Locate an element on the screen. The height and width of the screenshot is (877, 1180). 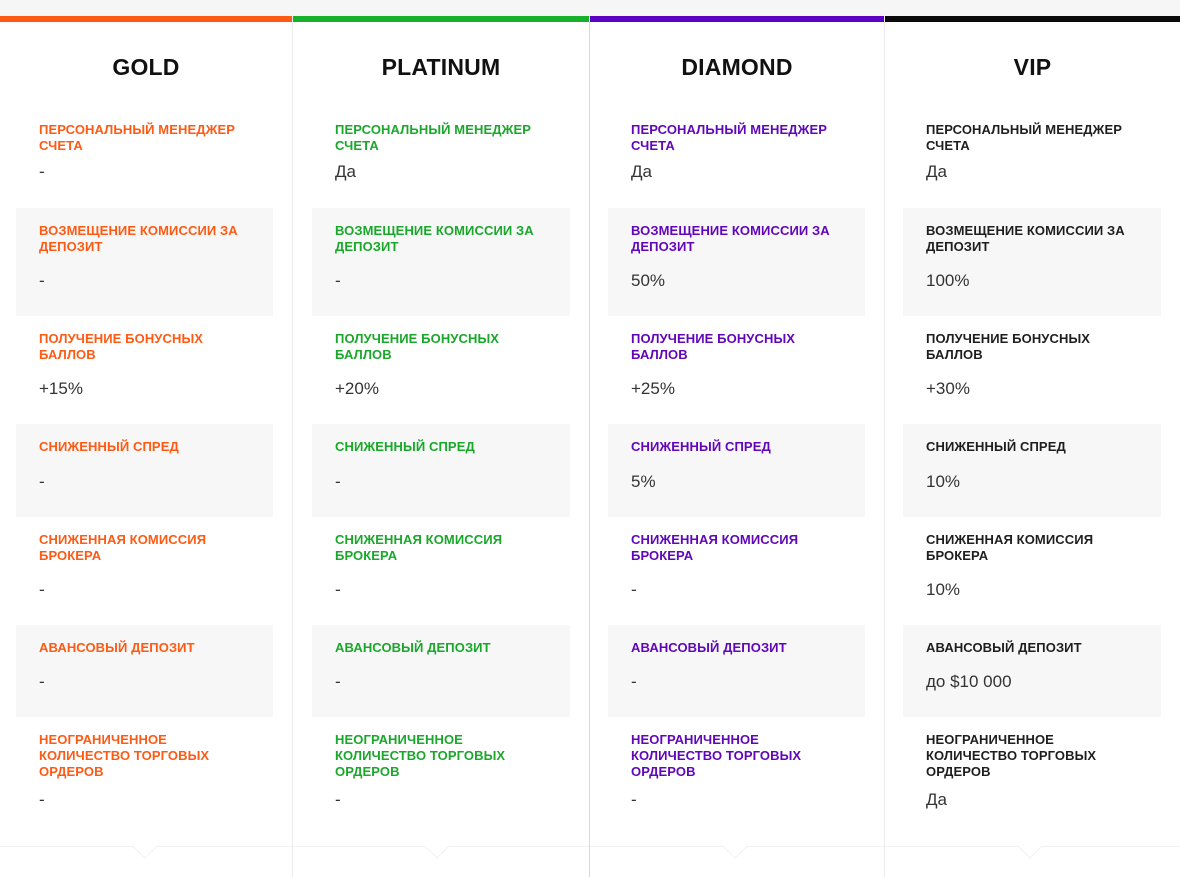
tier-title: VIP is located at coordinates (1032, 67).